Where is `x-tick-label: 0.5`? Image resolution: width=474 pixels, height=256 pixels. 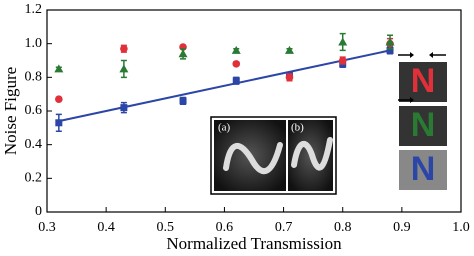 x-tick-label: 0.5 is located at coordinates (166, 227).